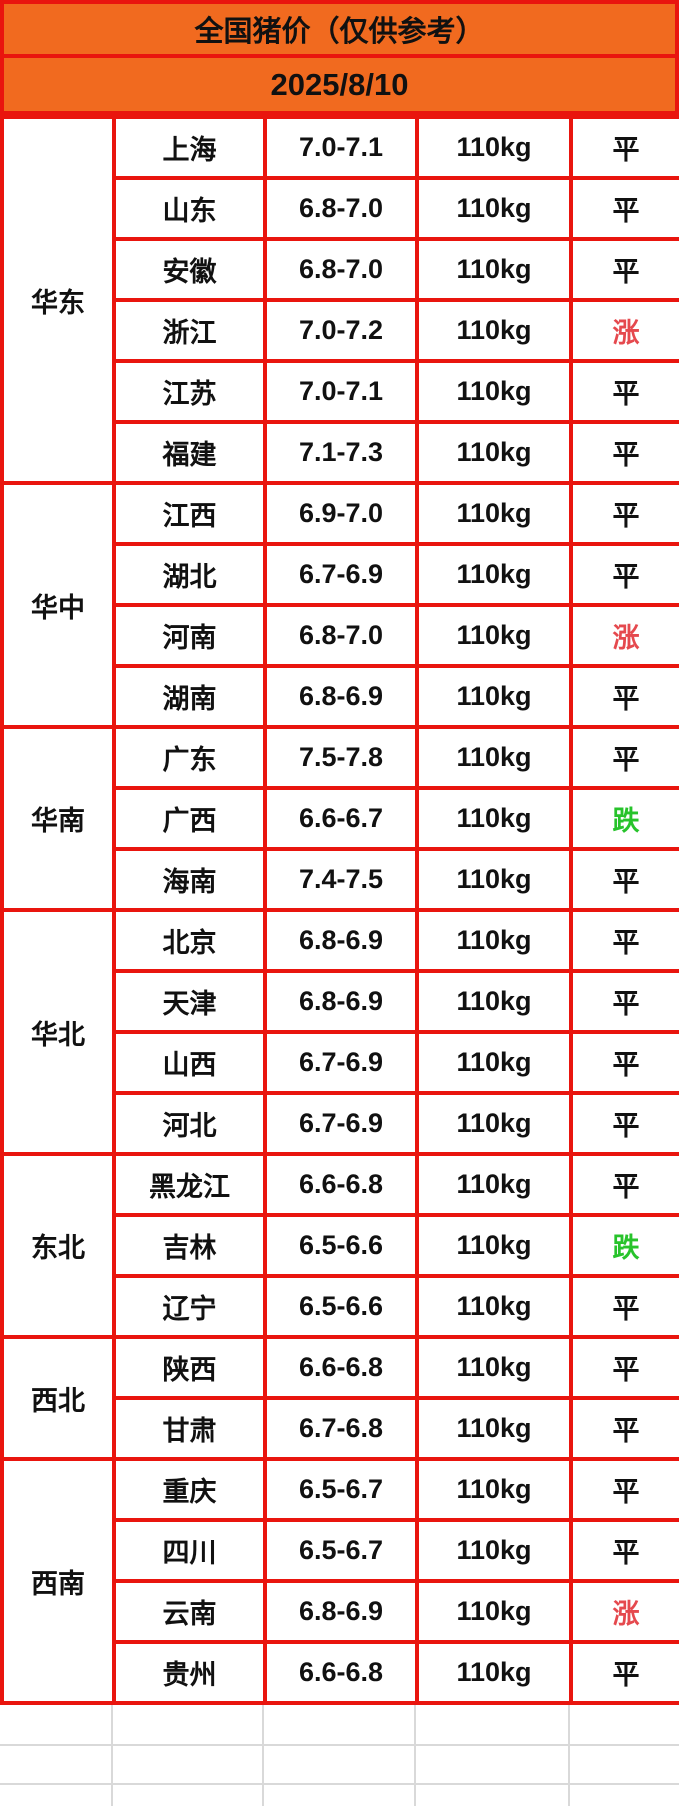  I want to click on sheet-header: 全国猪价（仅供参考） 2025/8/10, so click(339, 57).